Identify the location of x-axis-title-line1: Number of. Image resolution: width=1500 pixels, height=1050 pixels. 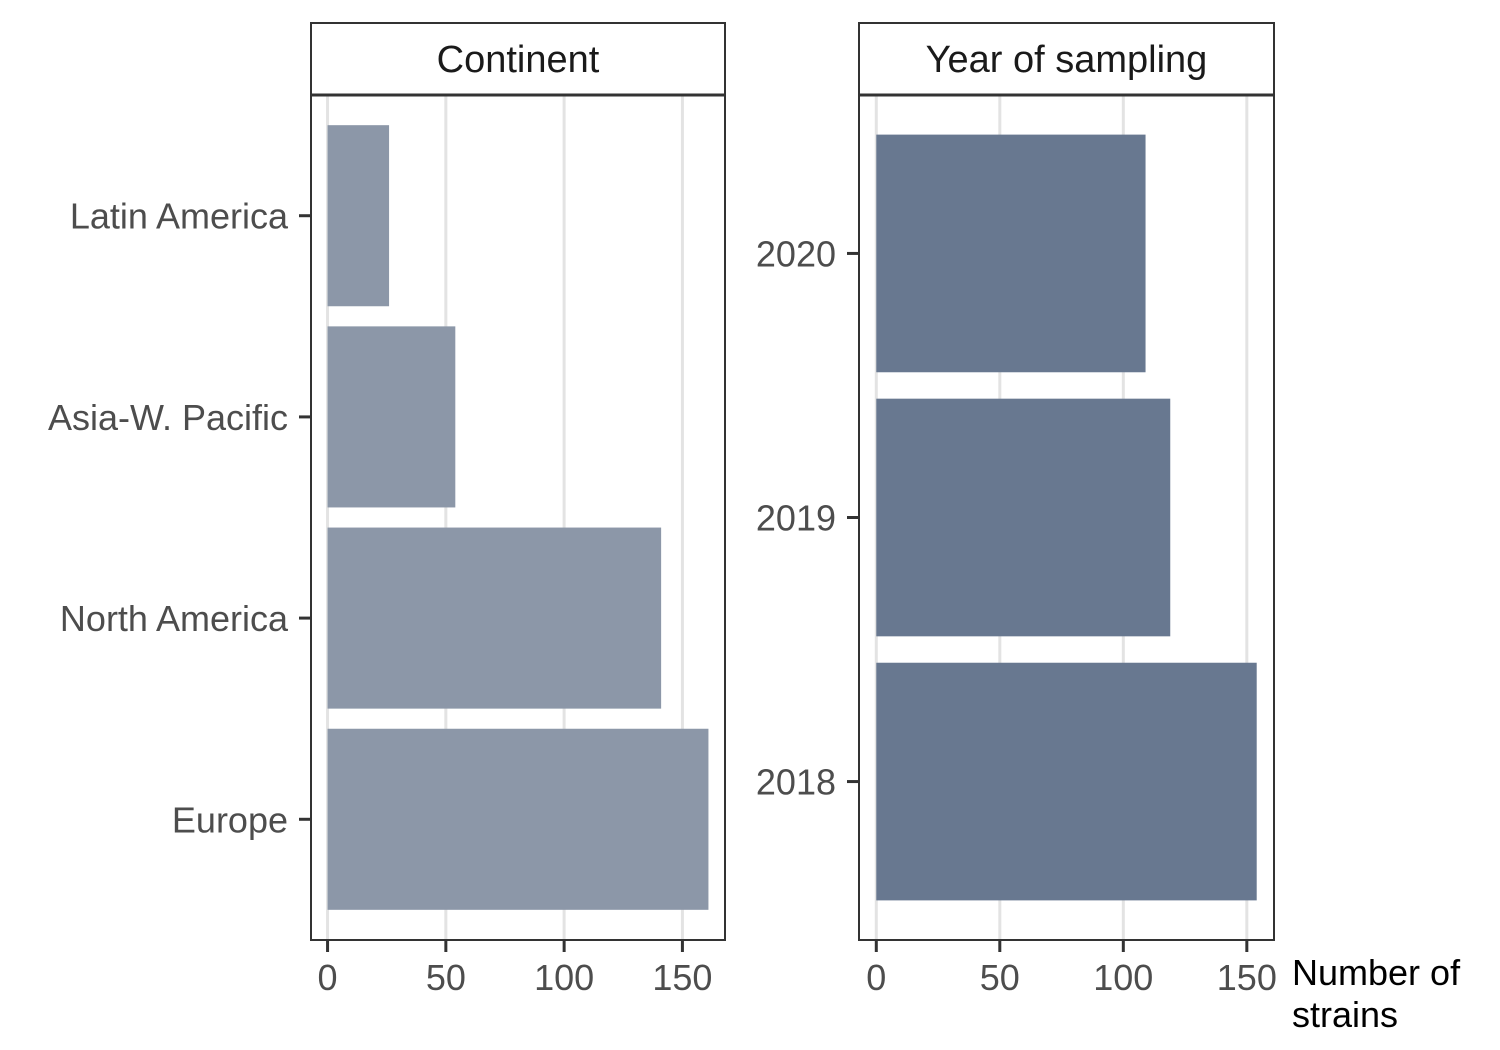
(1376, 972).